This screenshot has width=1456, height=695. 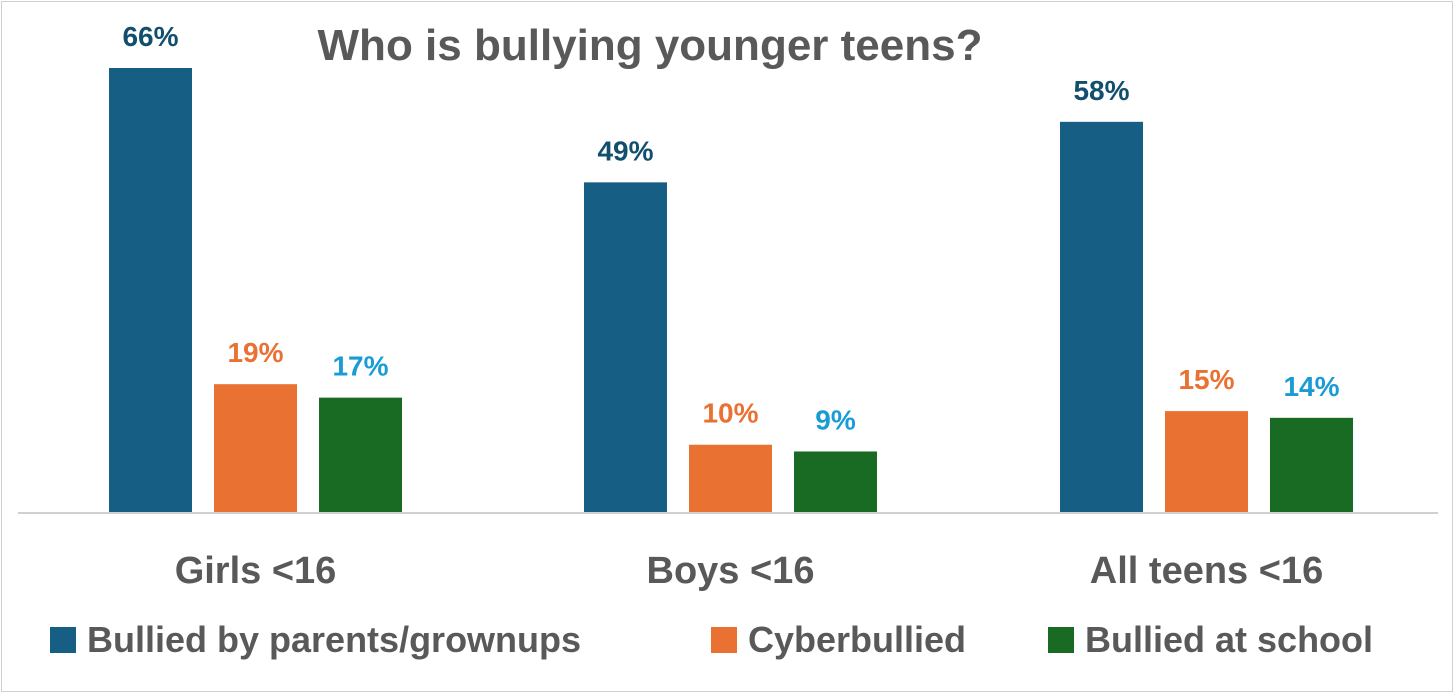 I want to click on legend-label-0: Bullied by parents/grownups, so click(x=334, y=639).